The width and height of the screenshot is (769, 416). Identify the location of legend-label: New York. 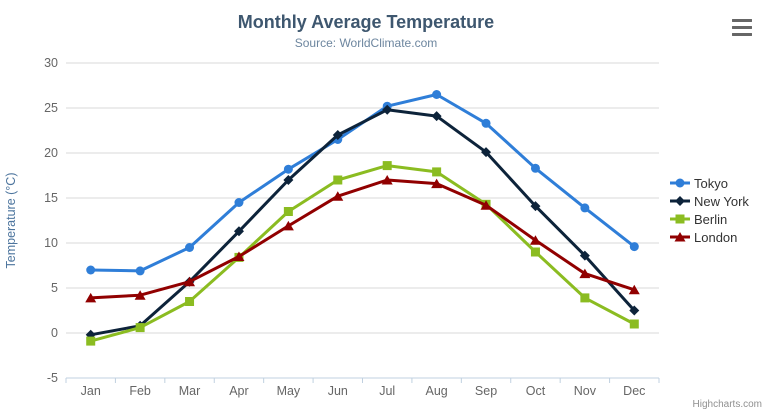
(721, 201).